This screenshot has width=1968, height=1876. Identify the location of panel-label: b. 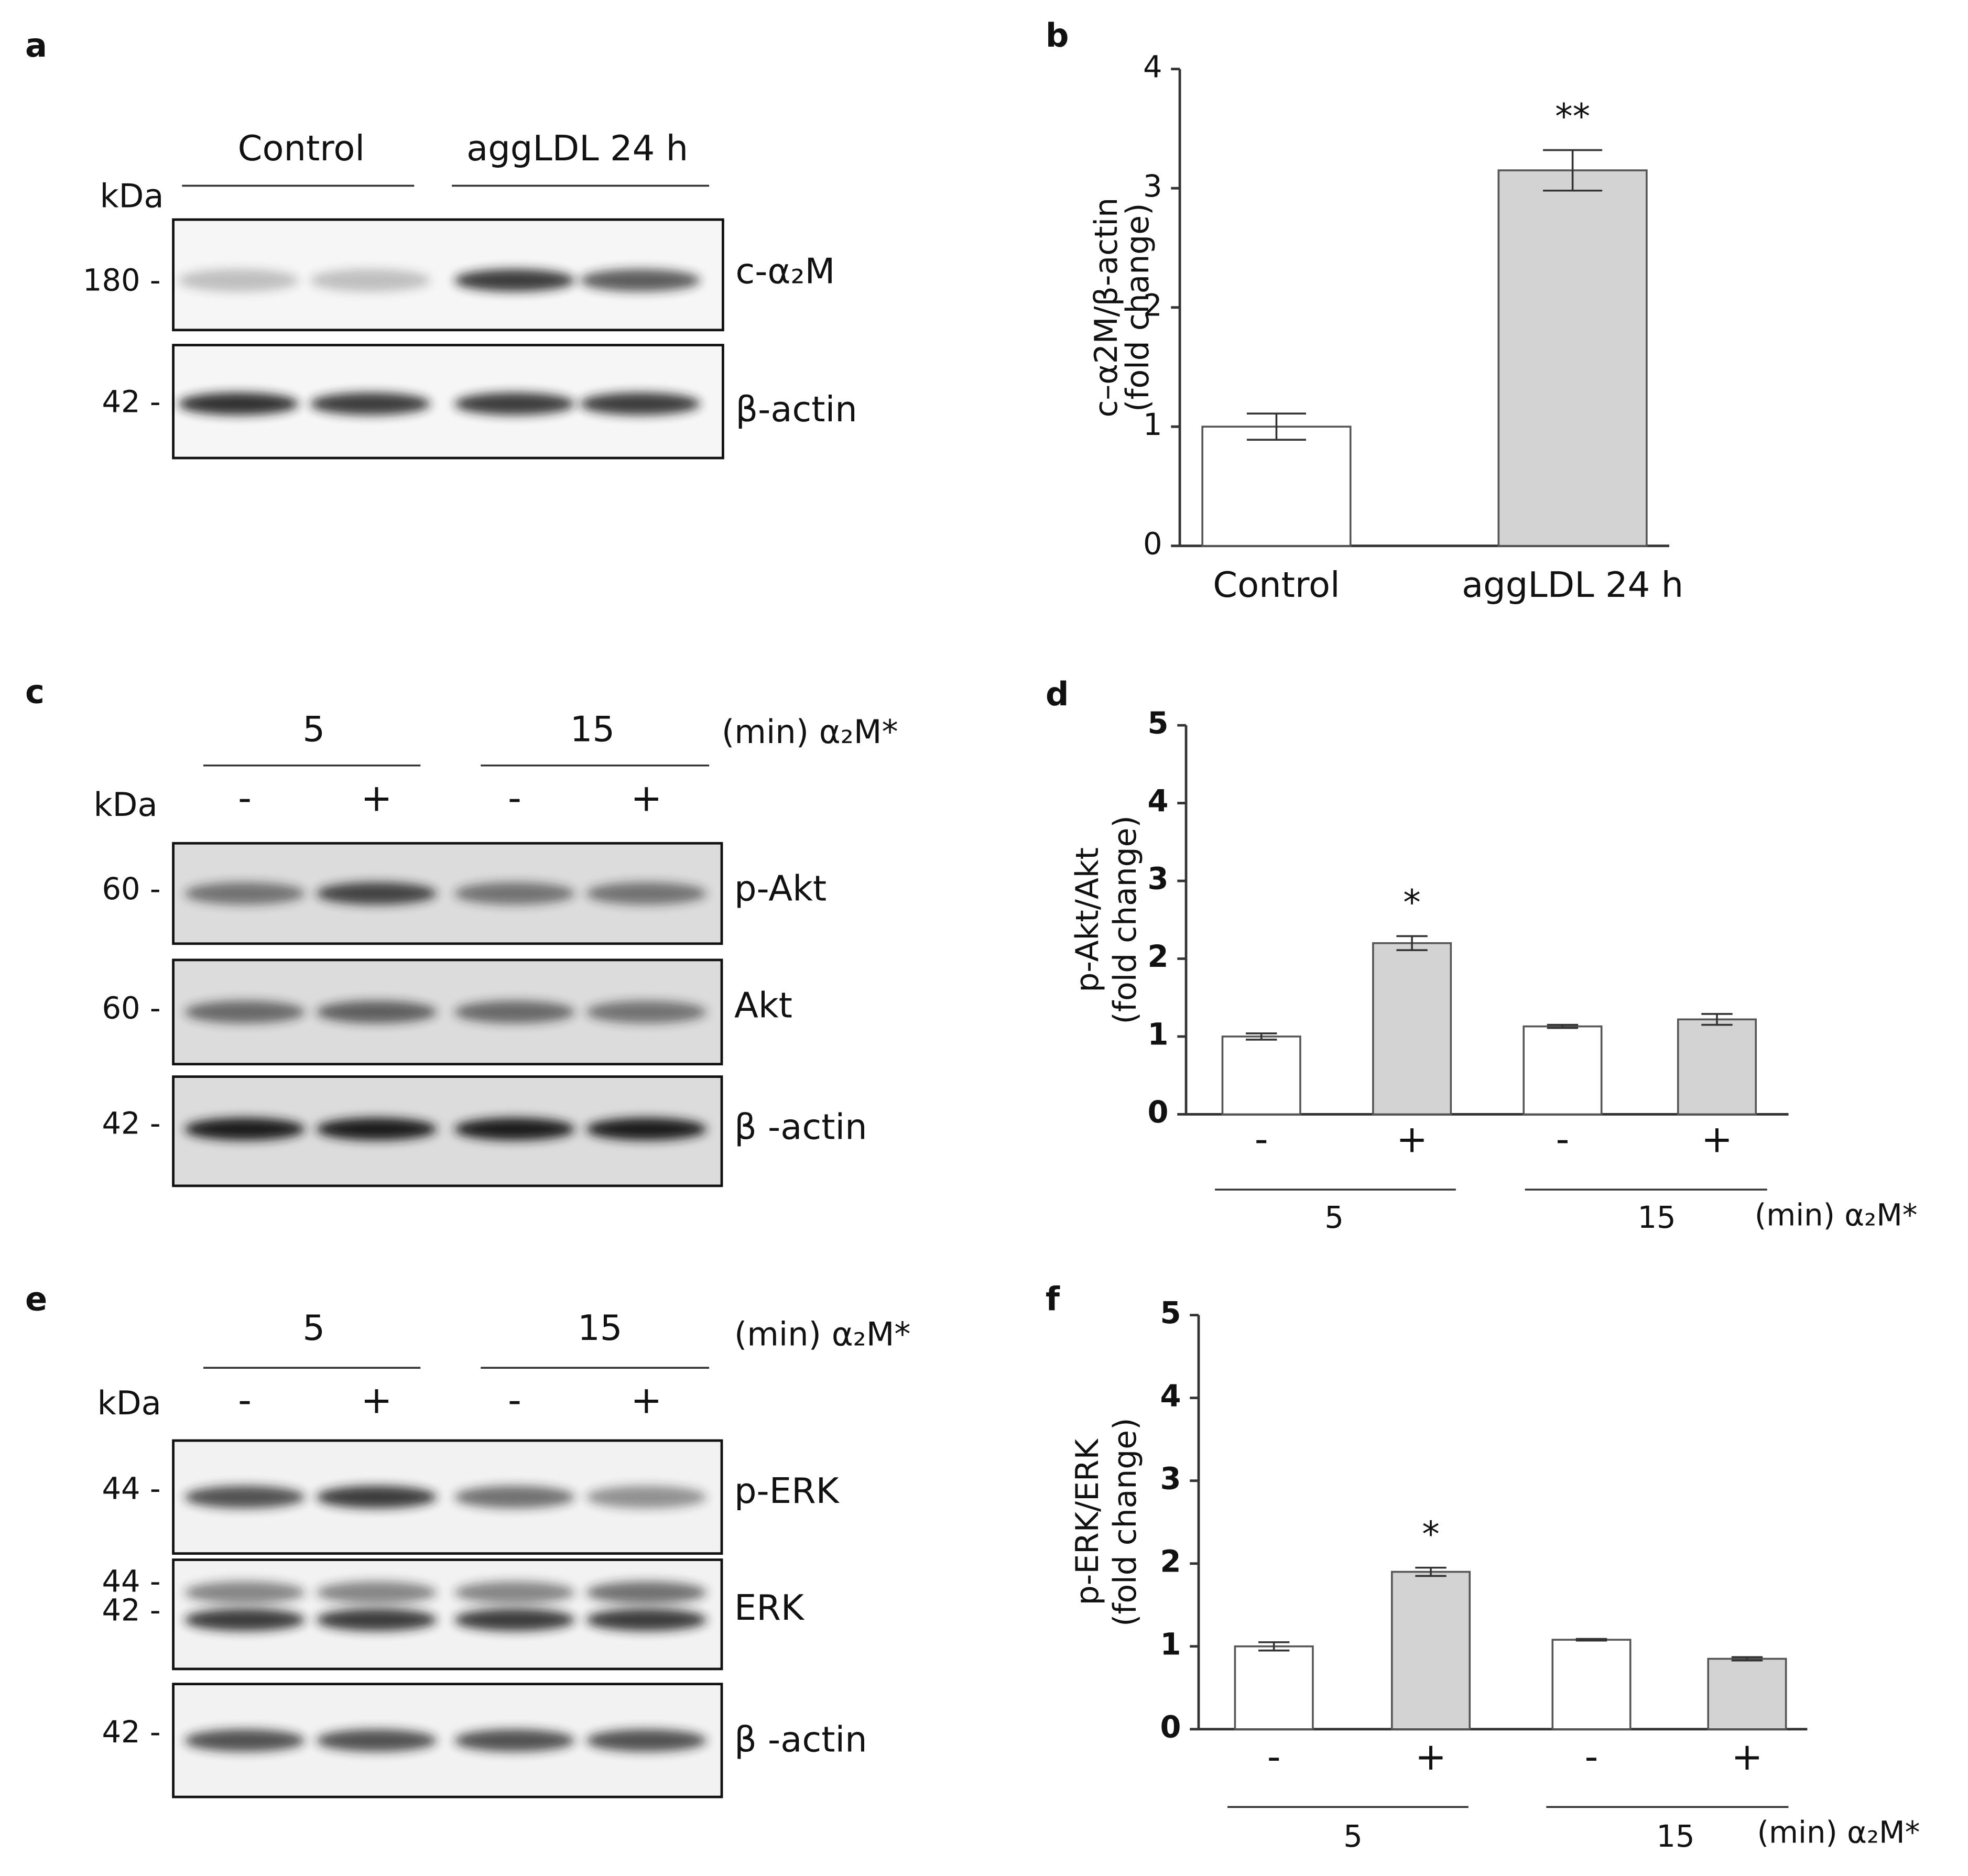
(1057, 35).